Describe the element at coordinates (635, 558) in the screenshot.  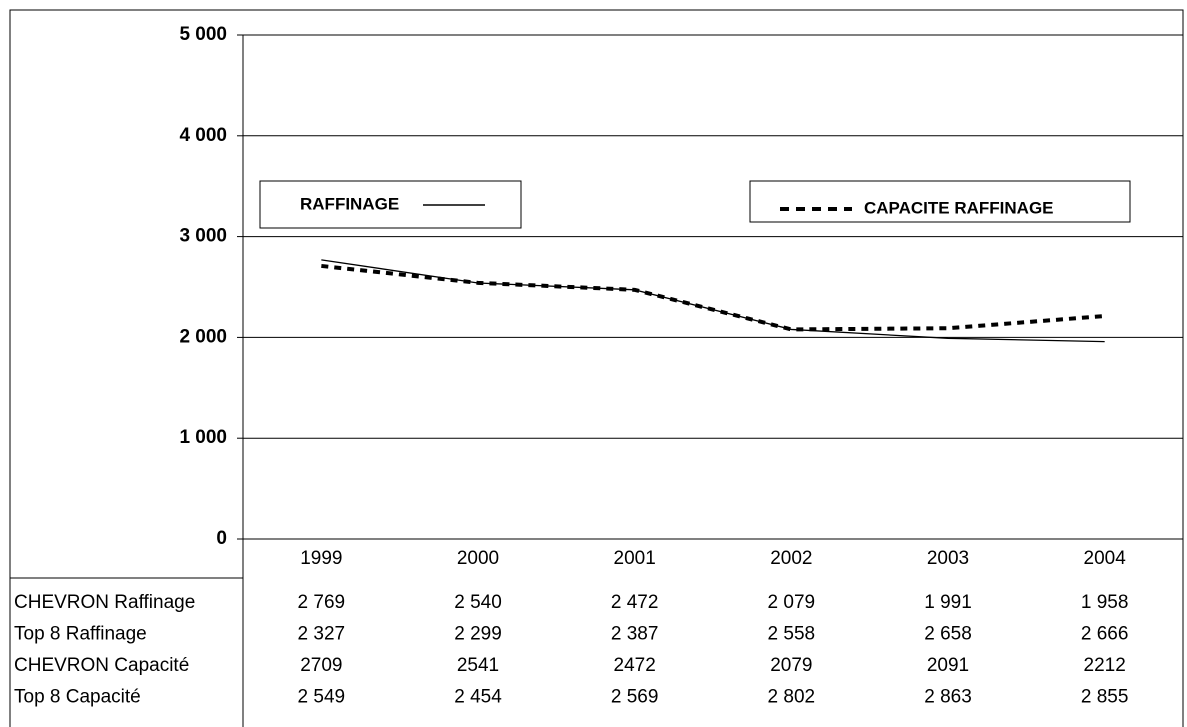
I see `x-tick-label: 2001` at that location.